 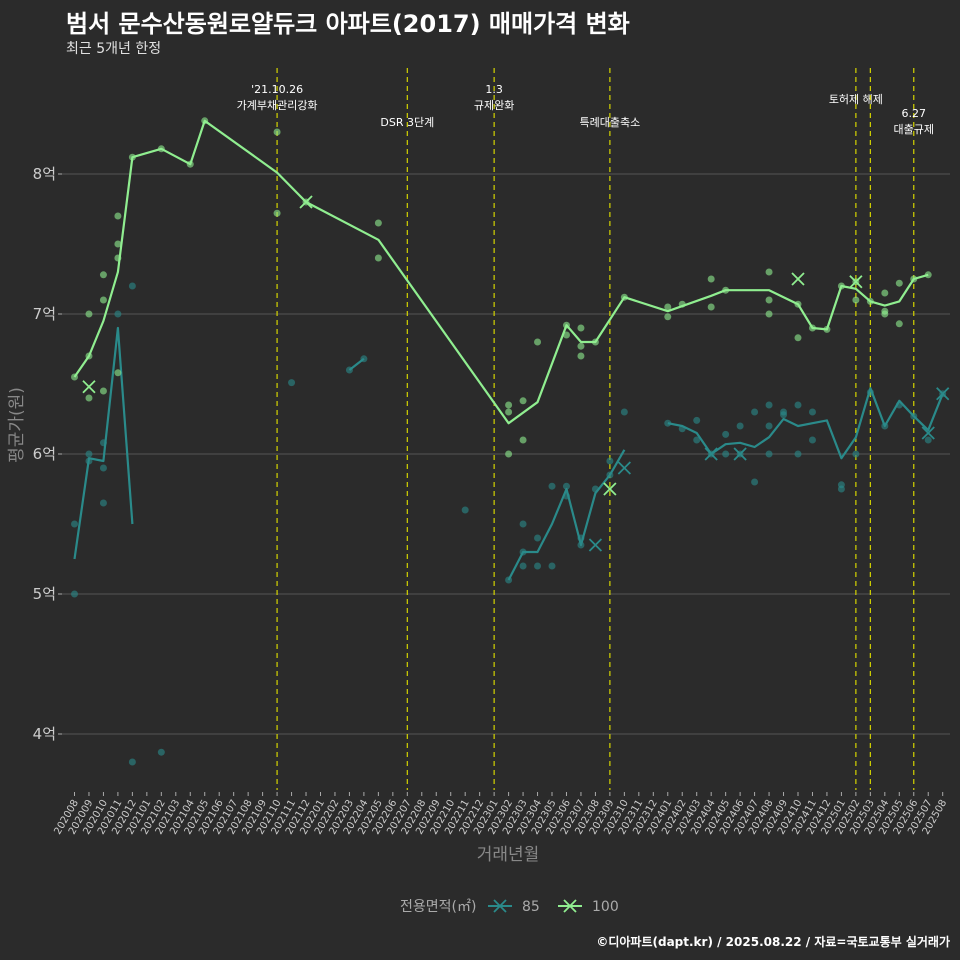 What do you see at coordinates (494, 89) in the screenshot?
I see `event-label: 1.3` at bounding box center [494, 89].